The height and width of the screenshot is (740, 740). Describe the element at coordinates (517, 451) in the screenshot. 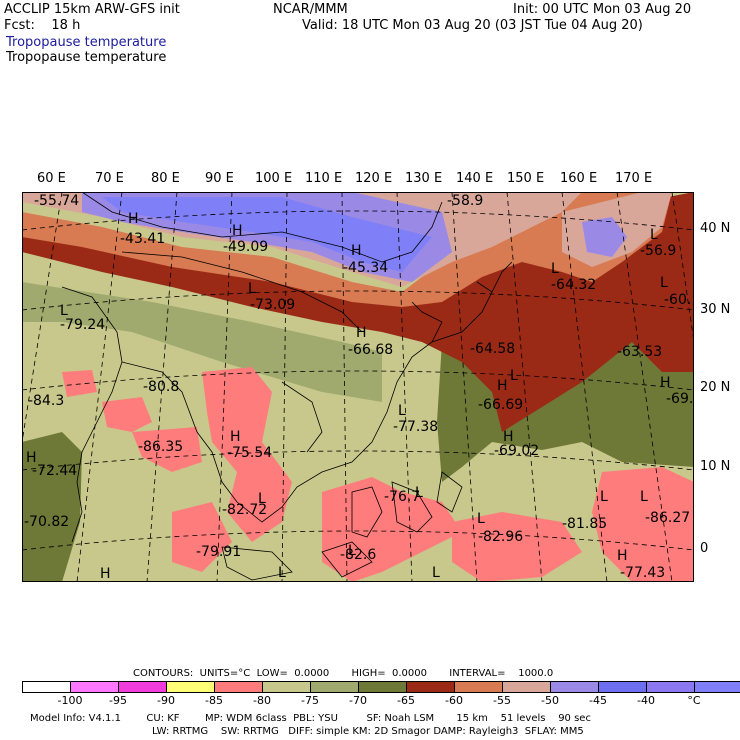

I see `temperature-value-label: -69.02` at that location.